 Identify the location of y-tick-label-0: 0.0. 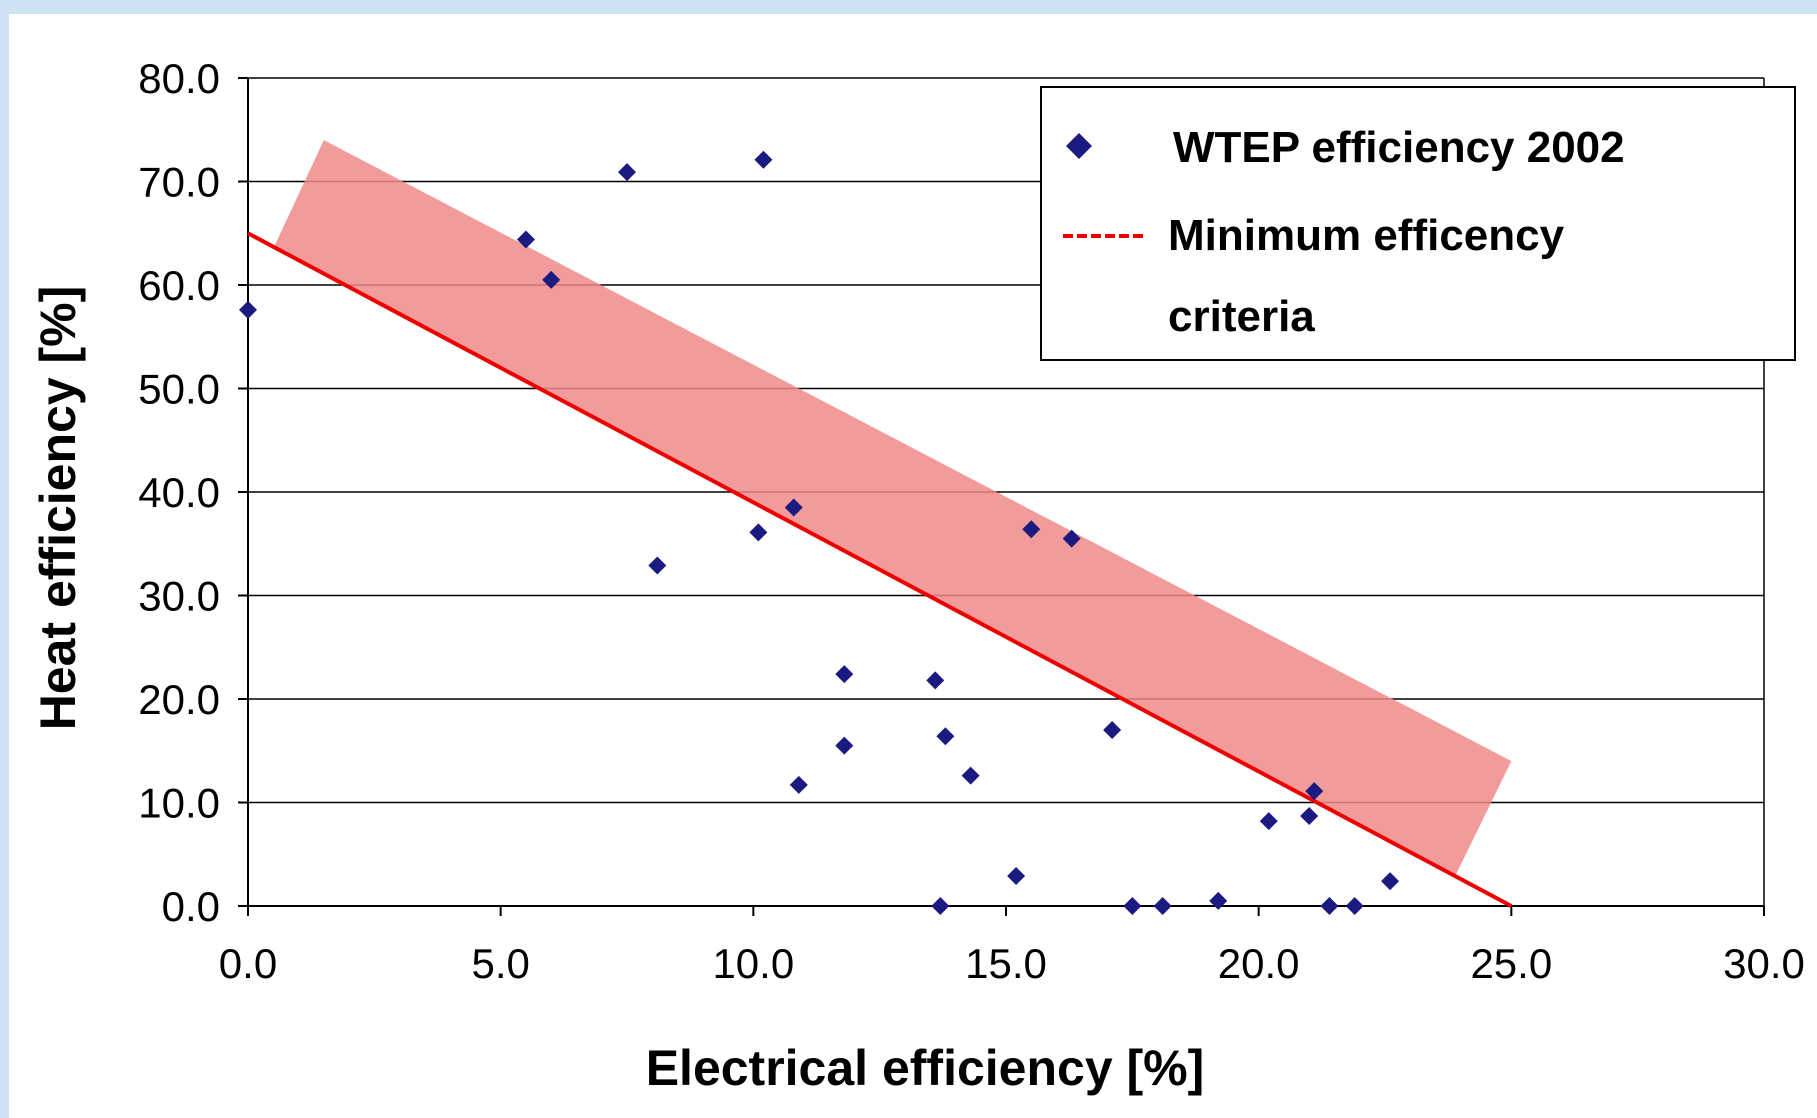
(191, 906).